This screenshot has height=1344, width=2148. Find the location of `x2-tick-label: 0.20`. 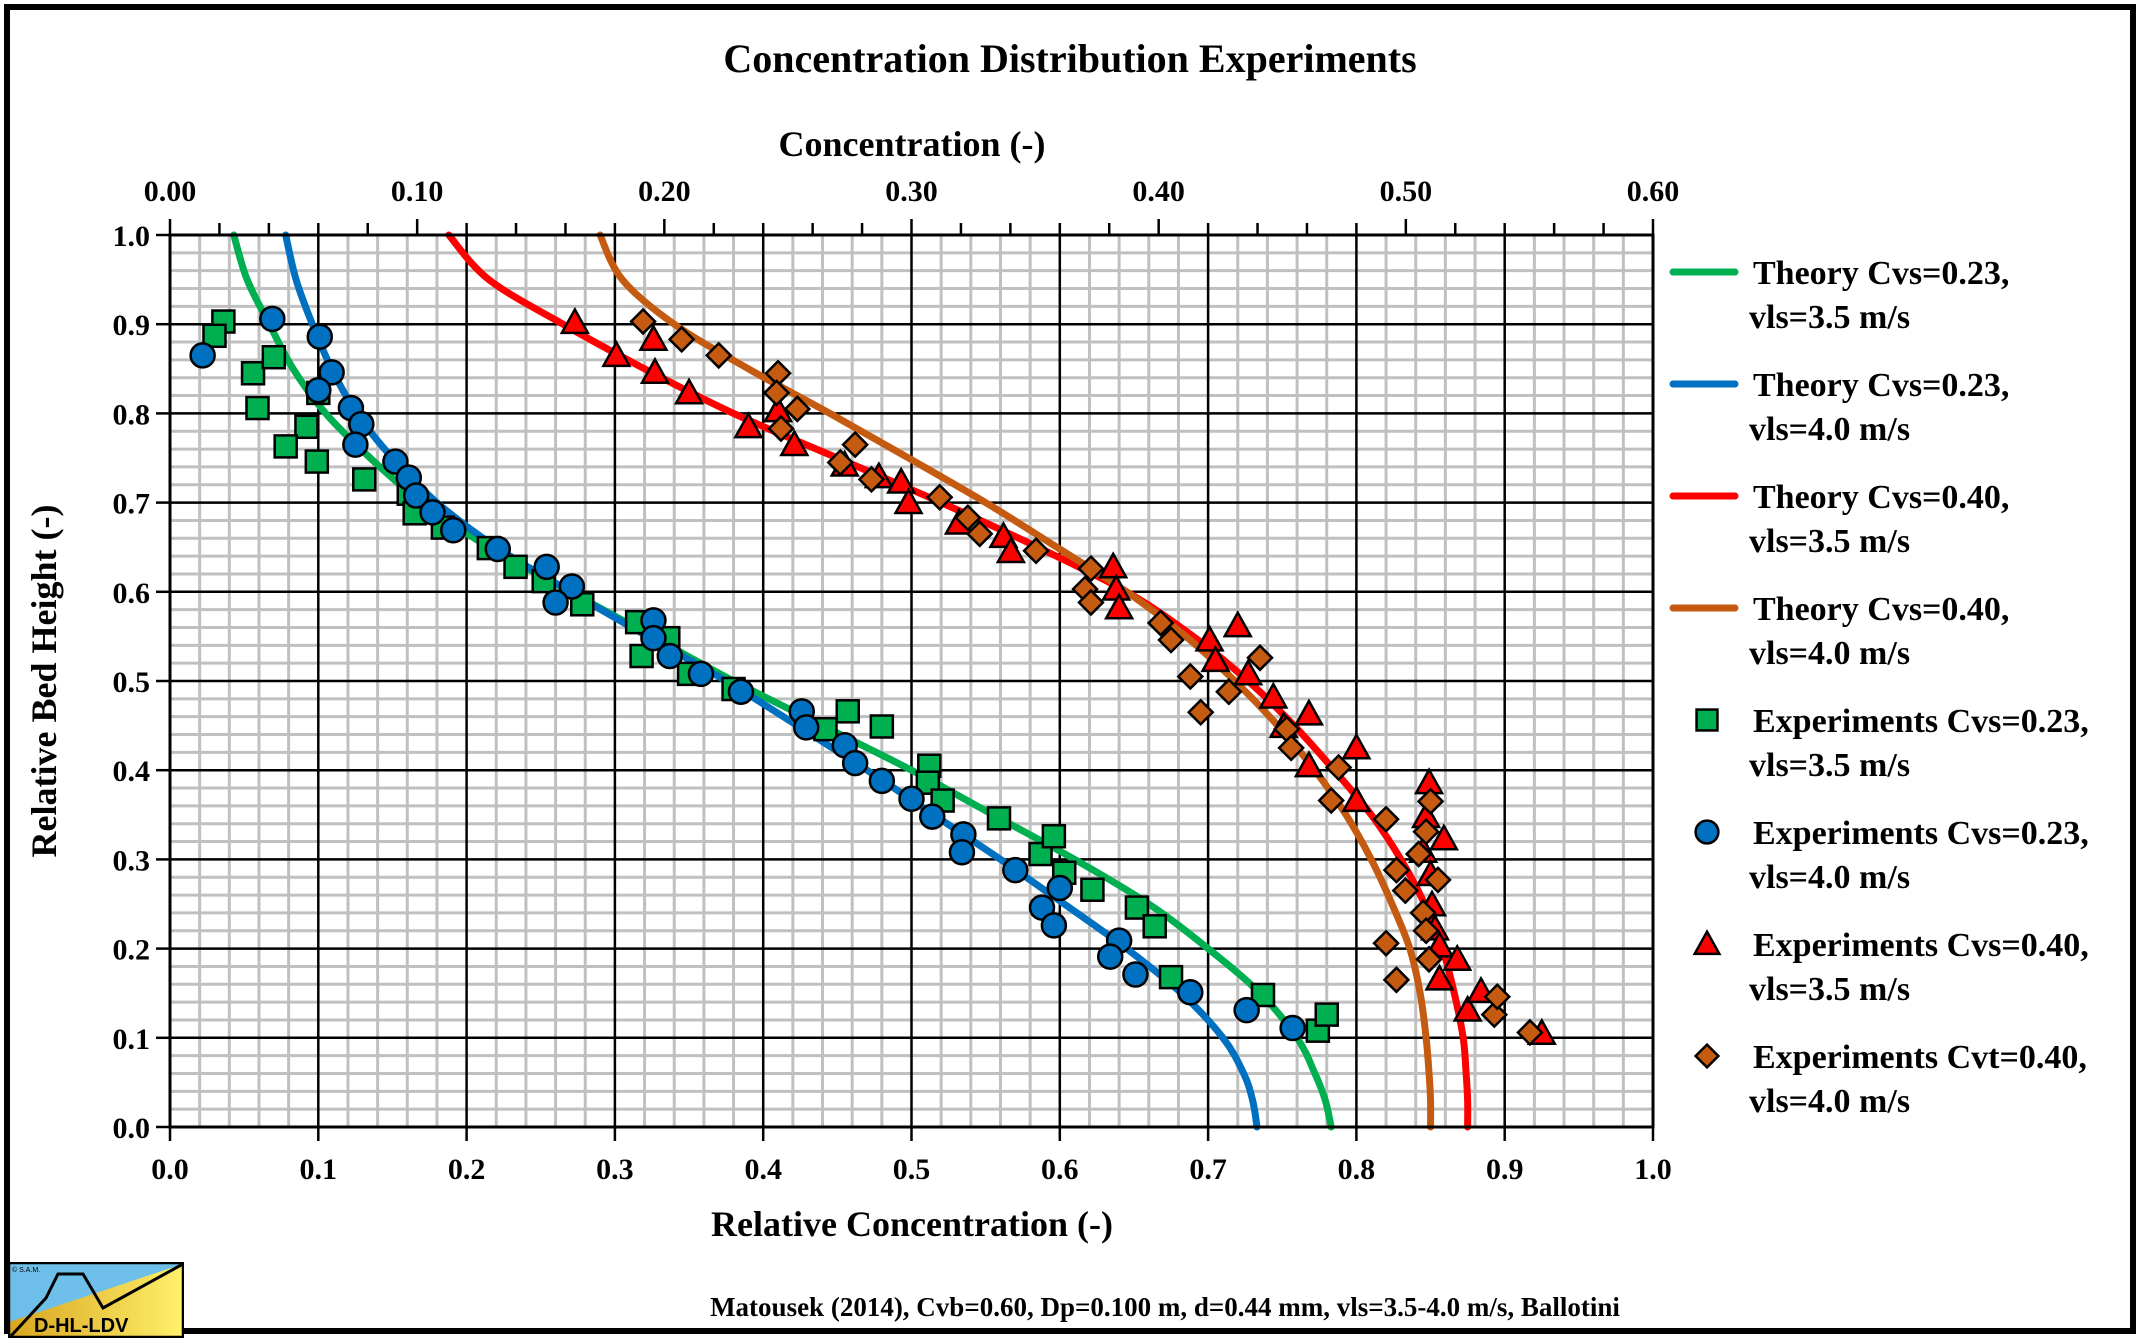

x2-tick-label: 0.20 is located at coordinates (664, 191).